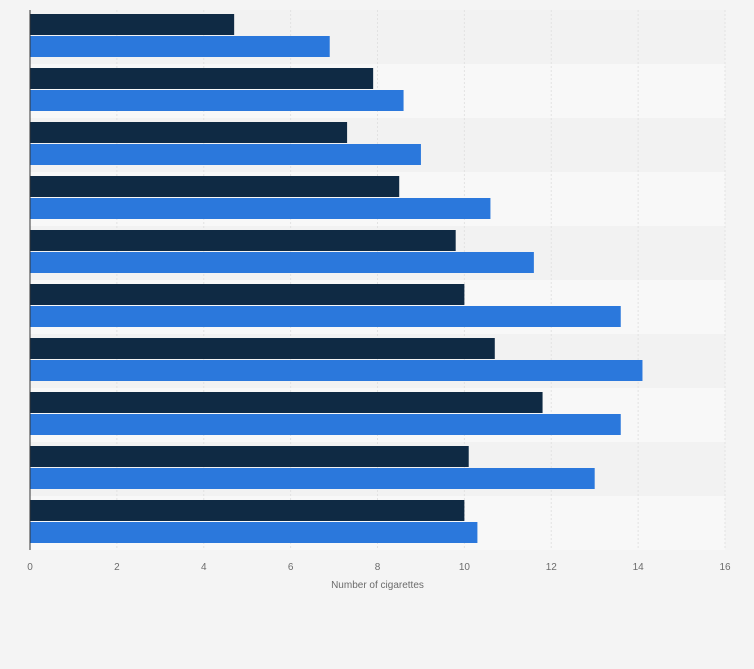 The height and width of the screenshot is (669, 754). I want to click on x-tick-label: 16, so click(725, 567).